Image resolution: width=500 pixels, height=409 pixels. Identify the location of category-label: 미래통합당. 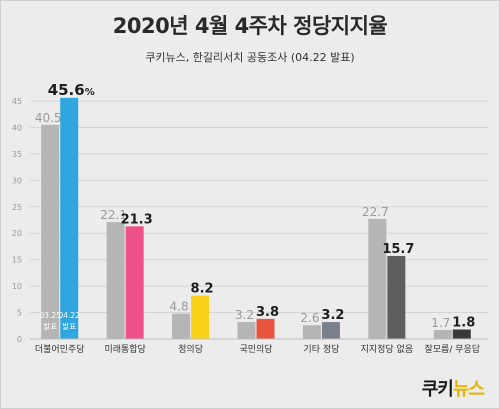
(124, 349).